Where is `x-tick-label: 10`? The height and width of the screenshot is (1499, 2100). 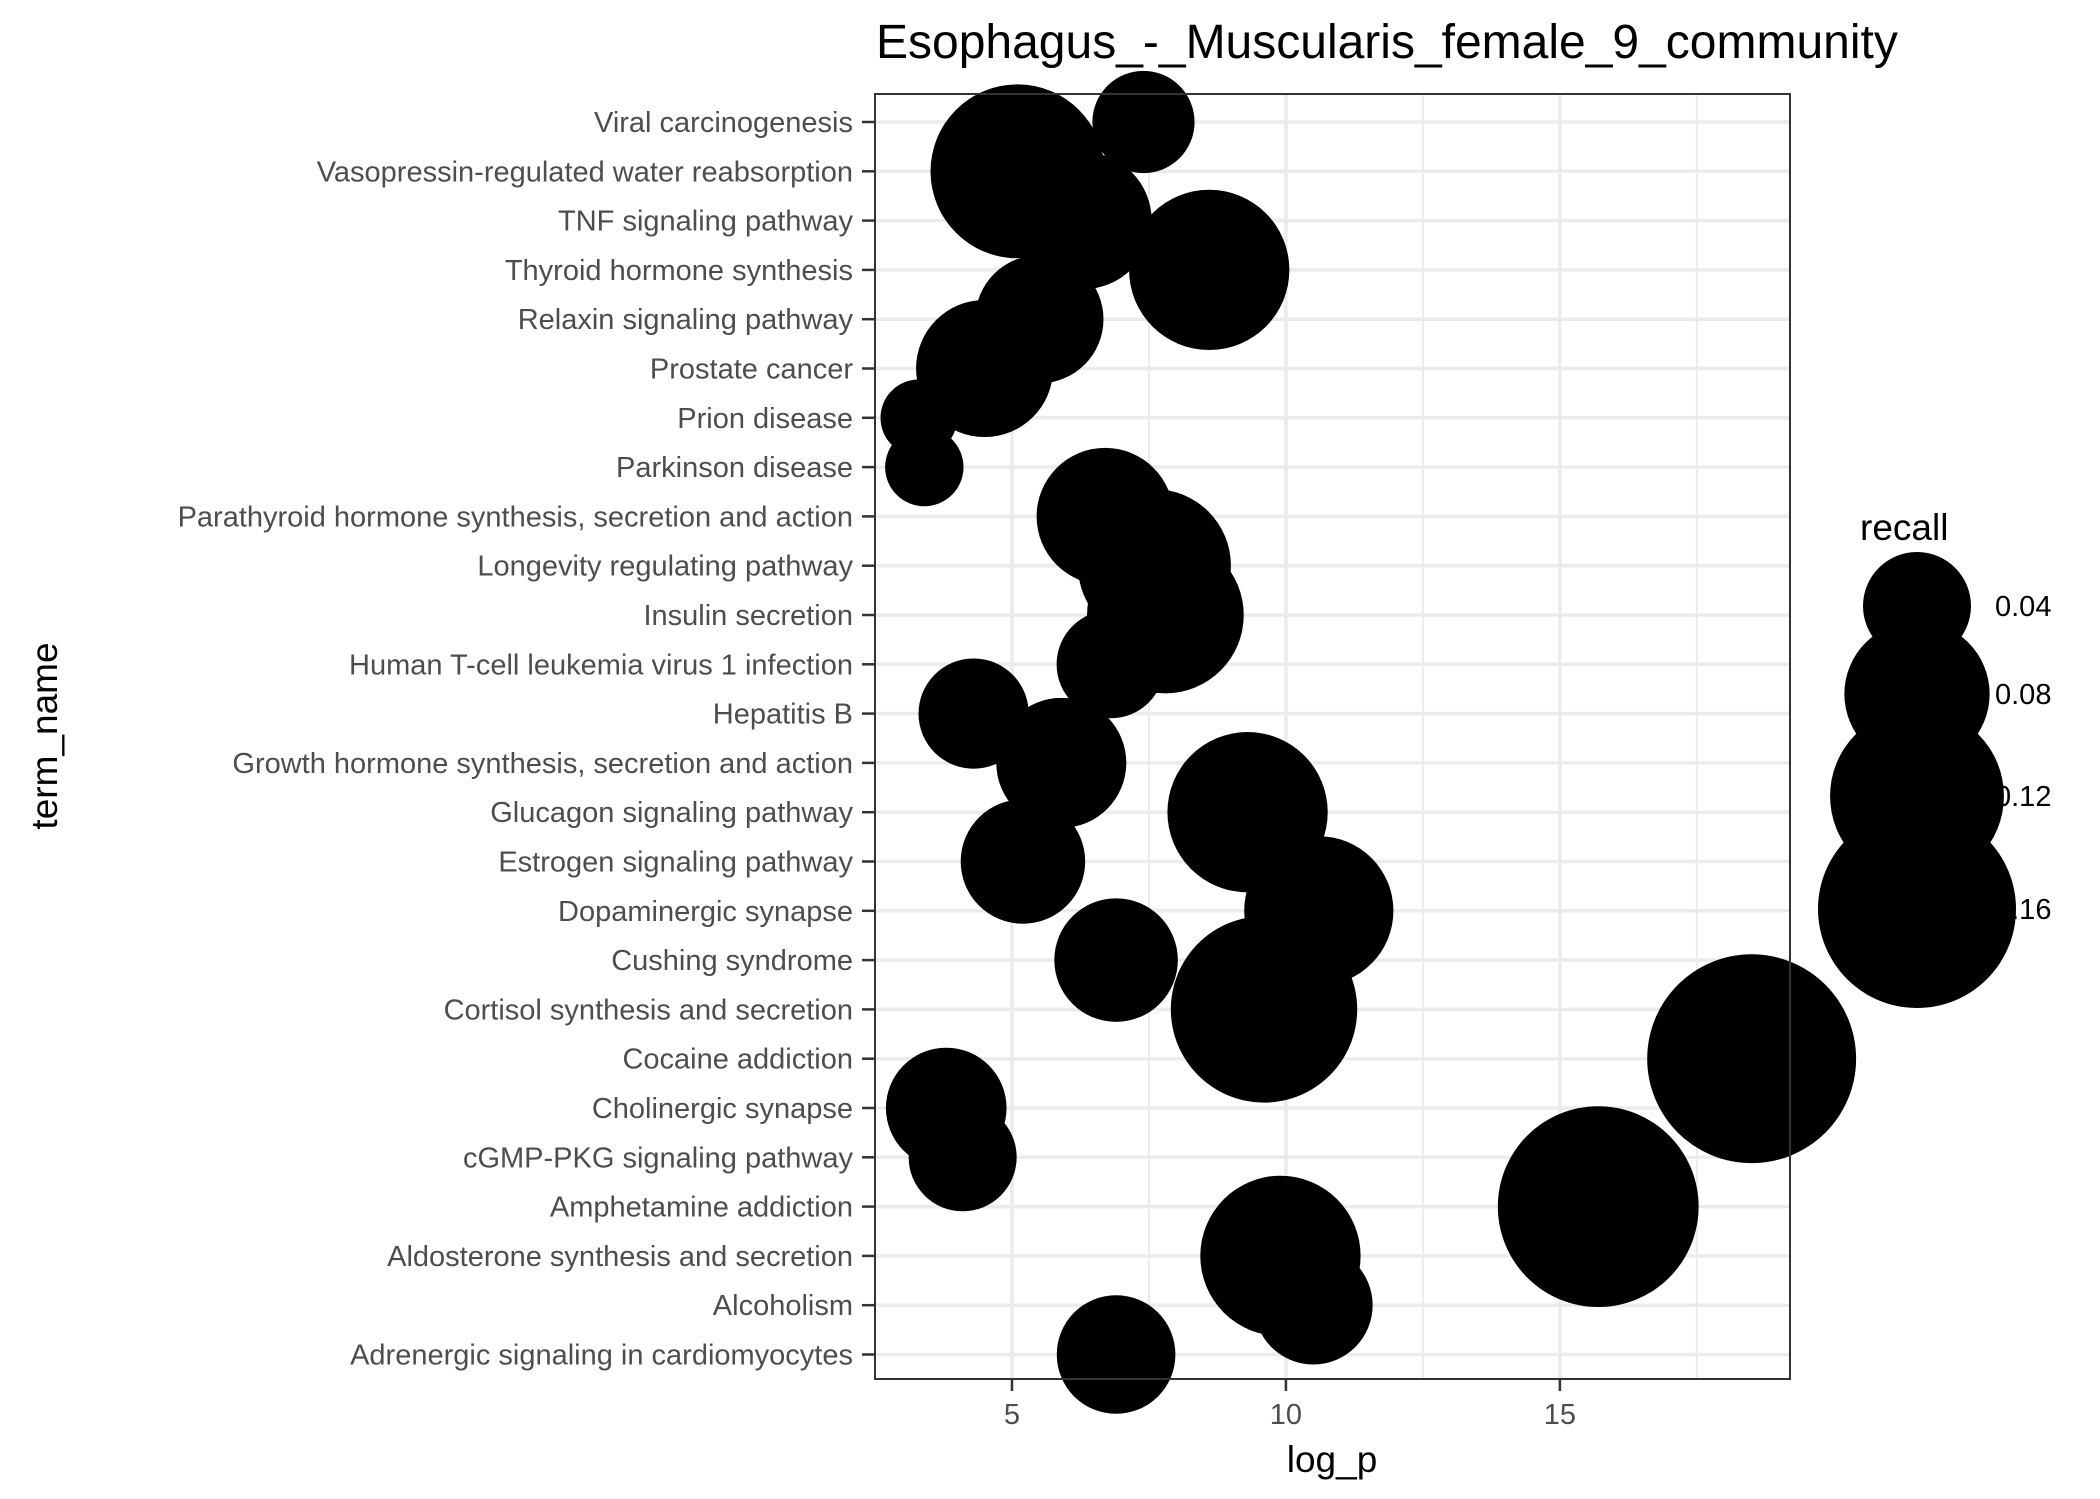 x-tick-label: 10 is located at coordinates (1286, 1415).